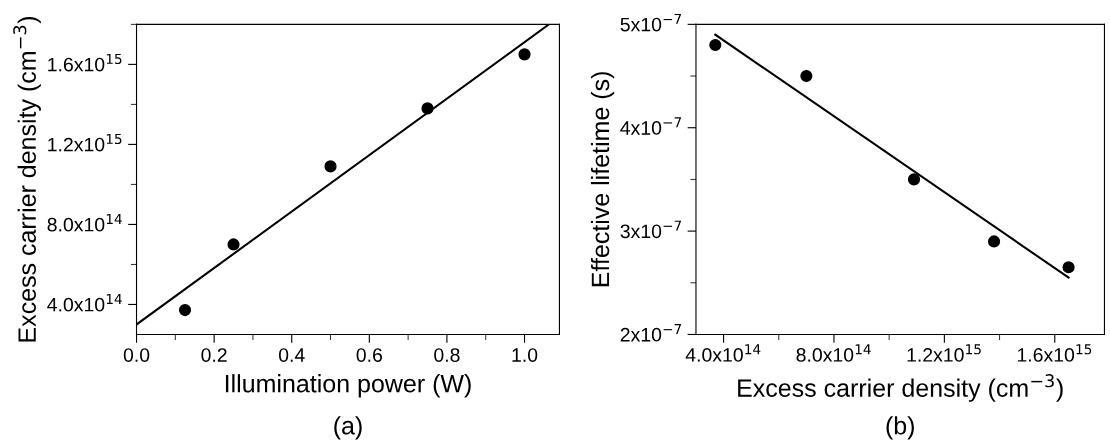 The width and height of the screenshot is (1110, 443). Describe the element at coordinates (291, 355) in the screenshot. I see `x-tick-label: 0.4` at that location.